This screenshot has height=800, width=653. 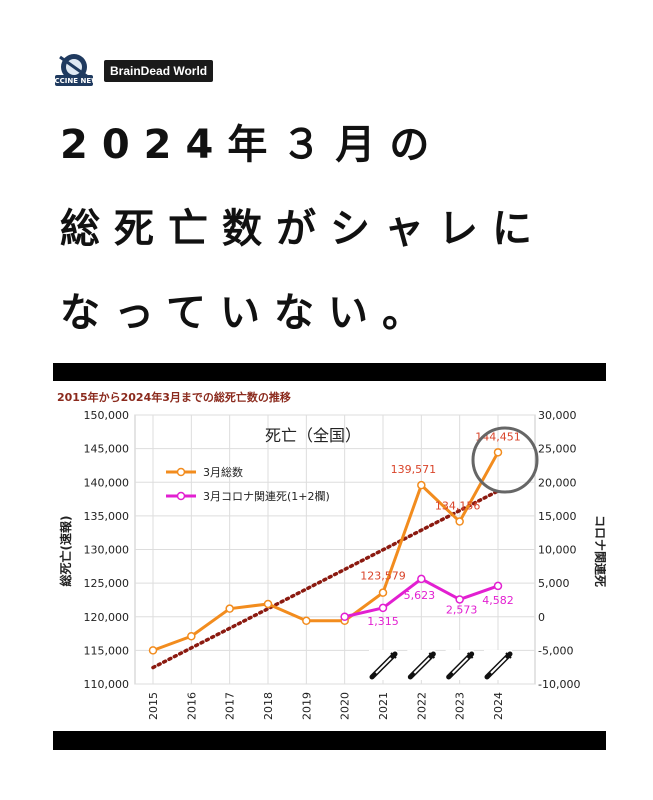 I want to click on headline-line-1: 2024年３月の, so click(x=252, y=145).